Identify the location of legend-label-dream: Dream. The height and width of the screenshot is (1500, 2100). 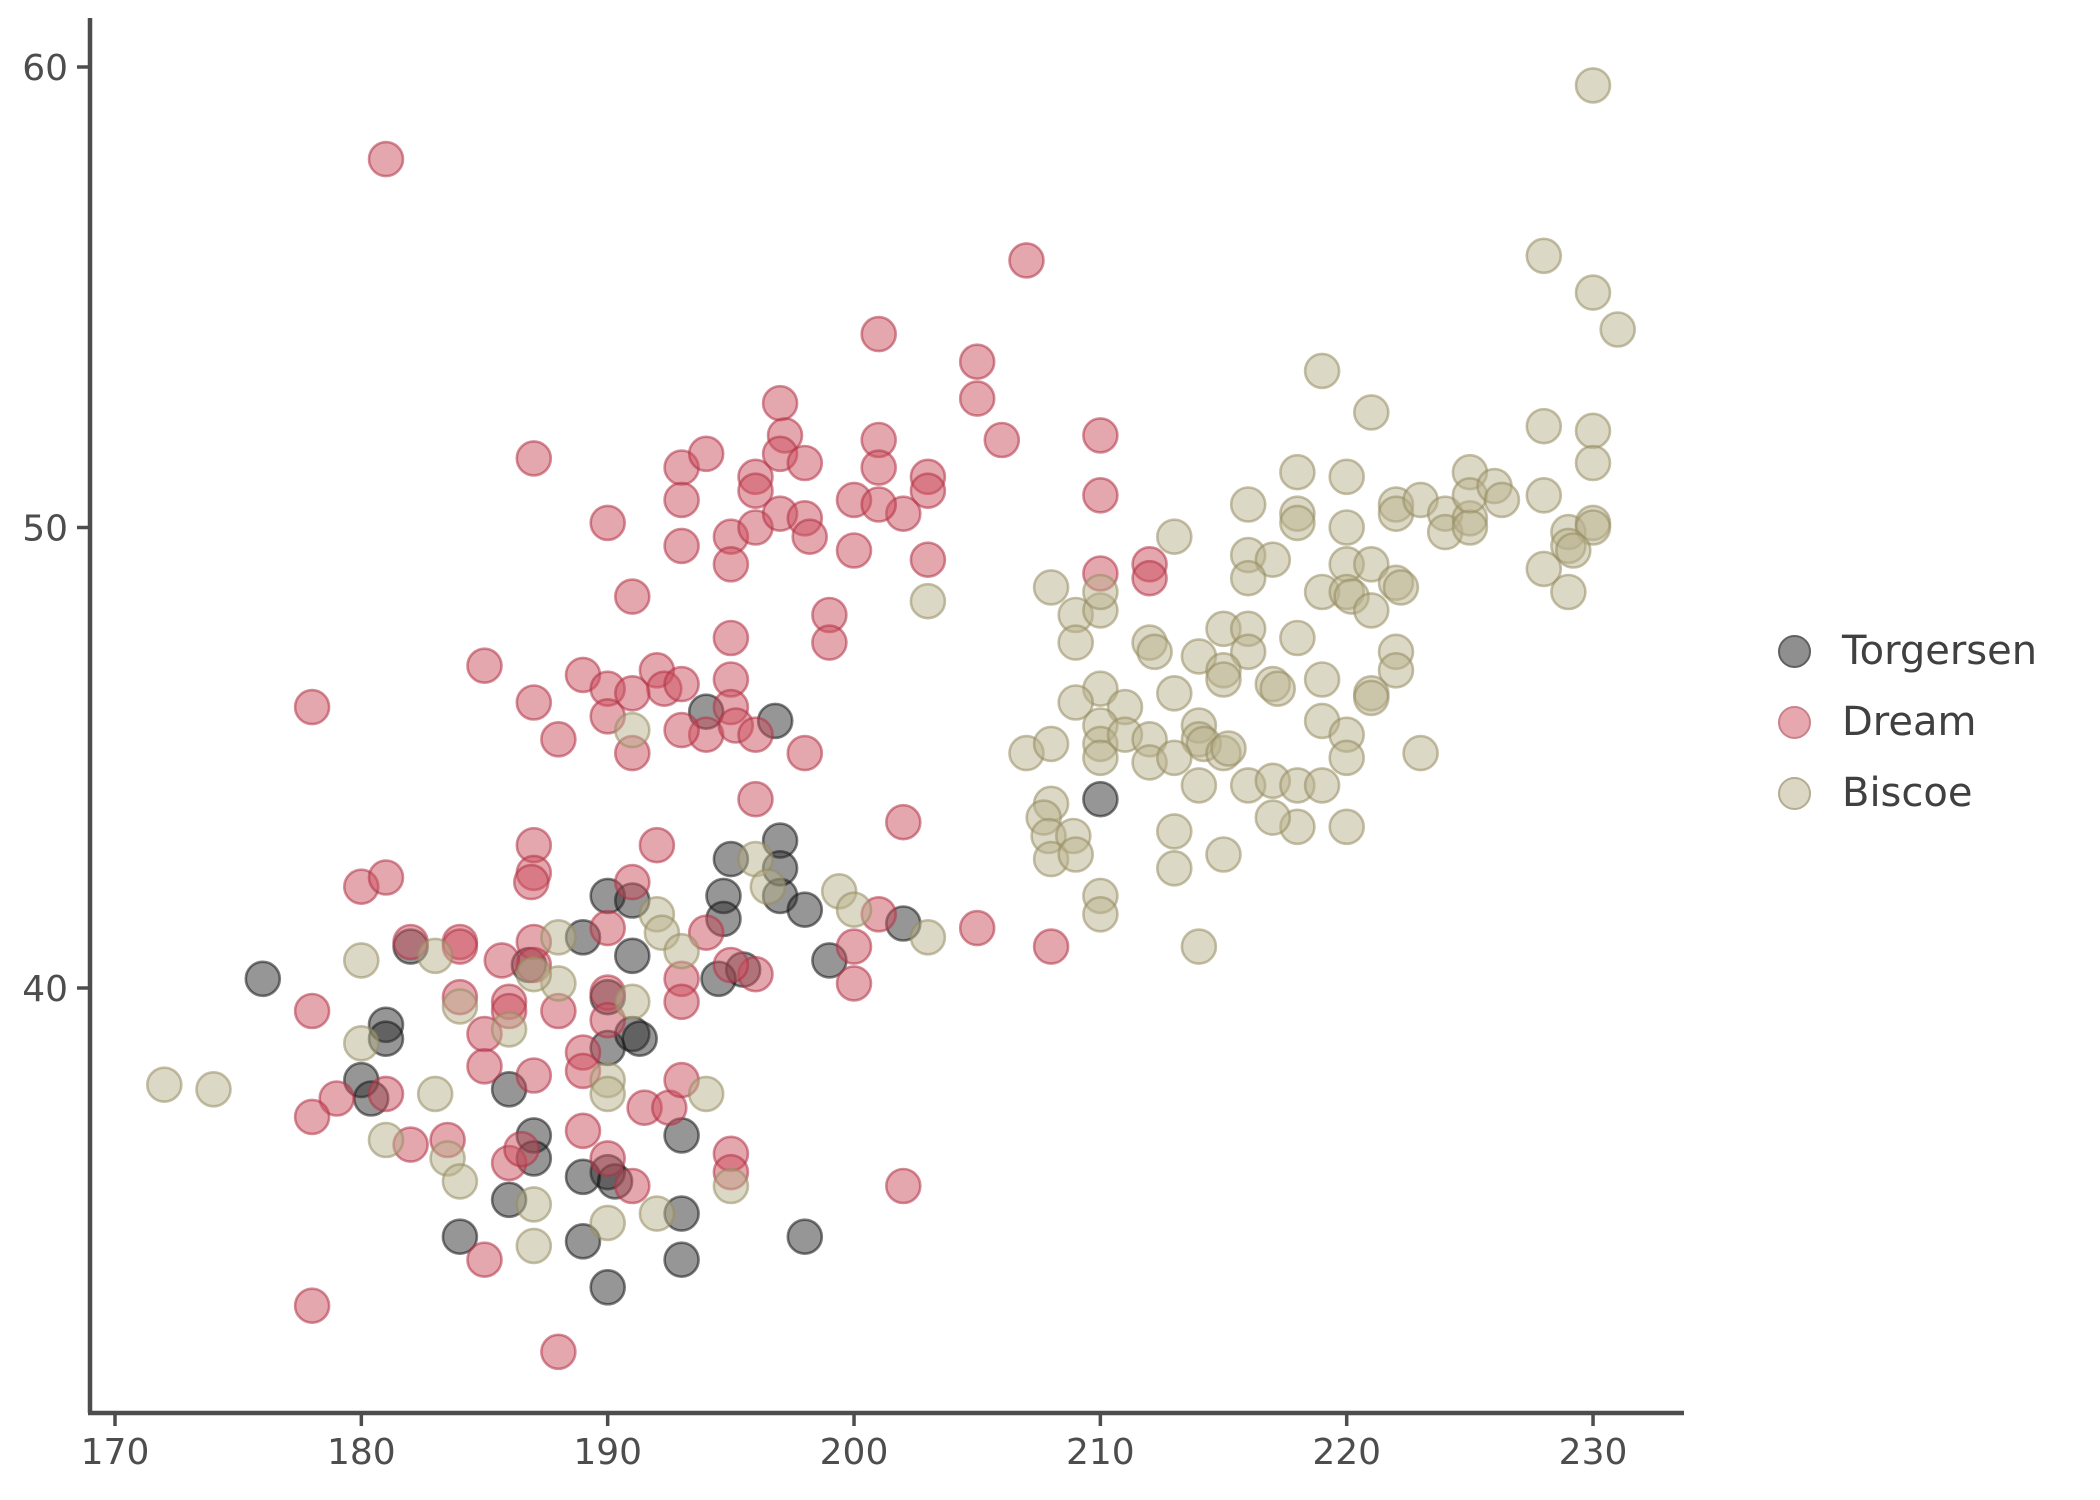
(1909, 722).